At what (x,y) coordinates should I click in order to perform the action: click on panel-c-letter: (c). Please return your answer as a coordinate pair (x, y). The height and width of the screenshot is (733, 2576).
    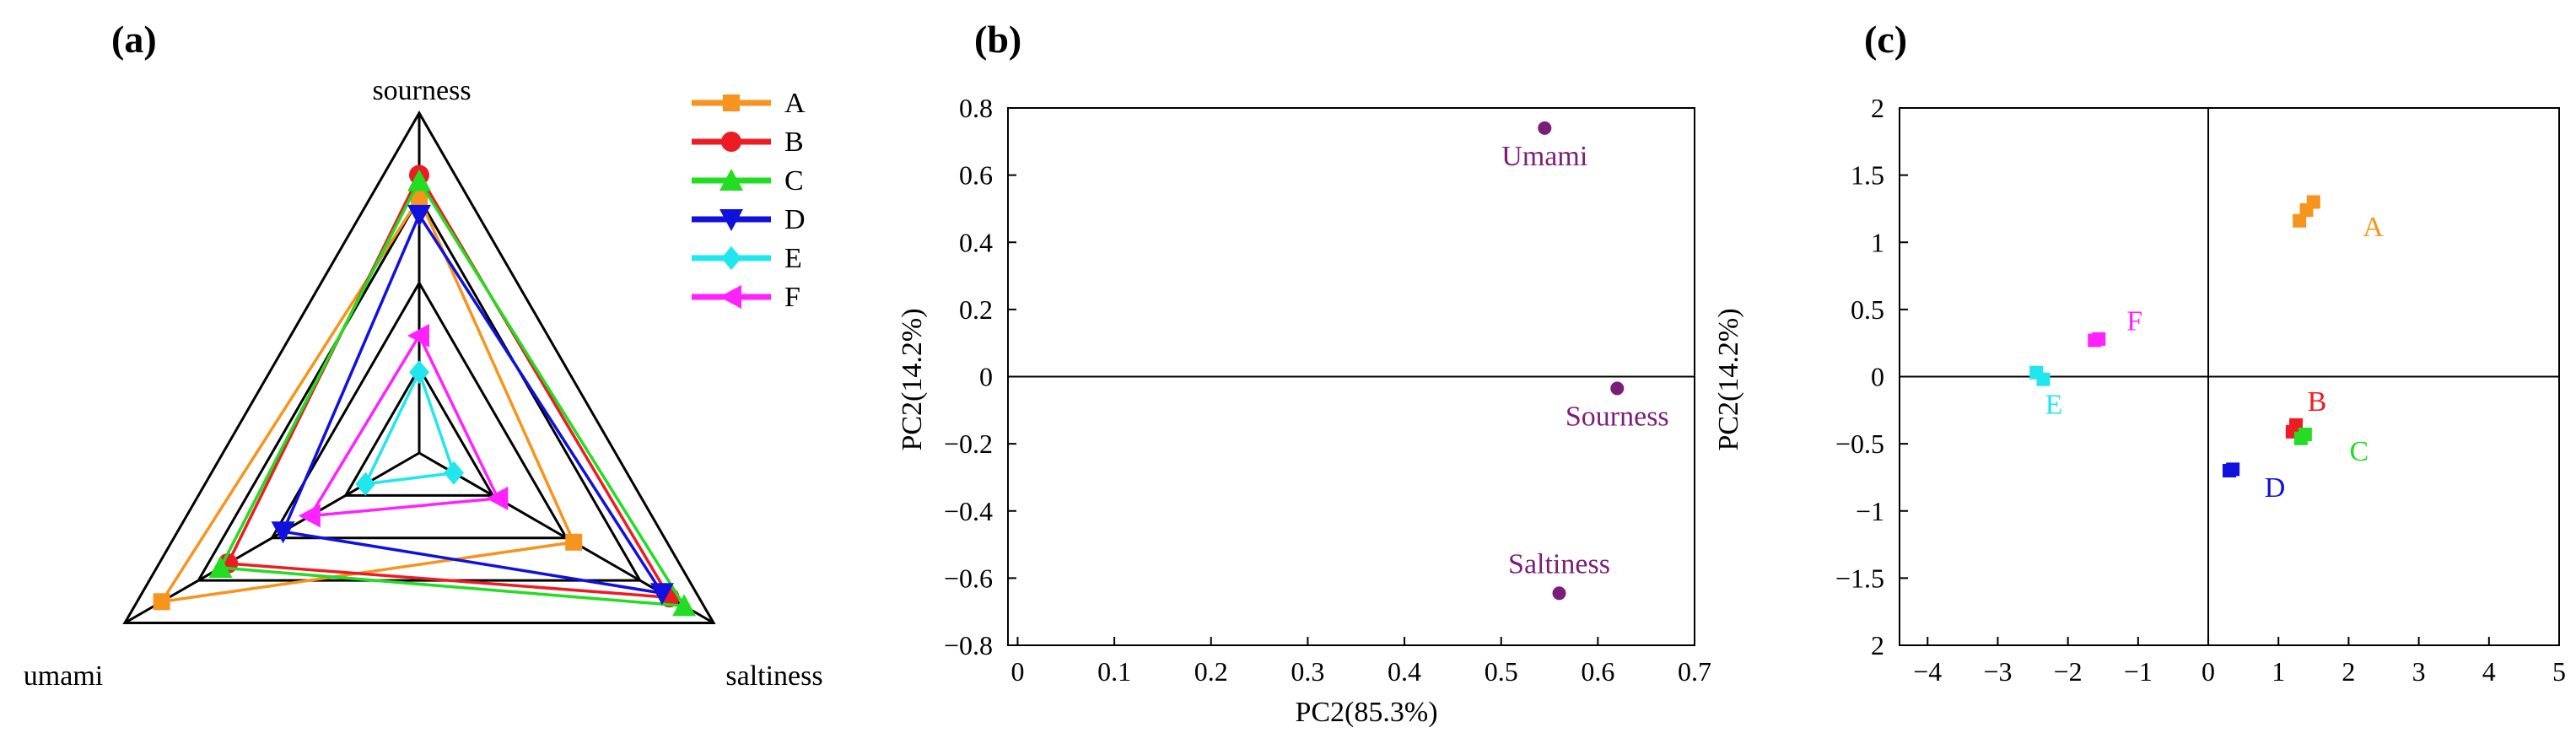
    Looking at the image, I should click on (1885, 39).